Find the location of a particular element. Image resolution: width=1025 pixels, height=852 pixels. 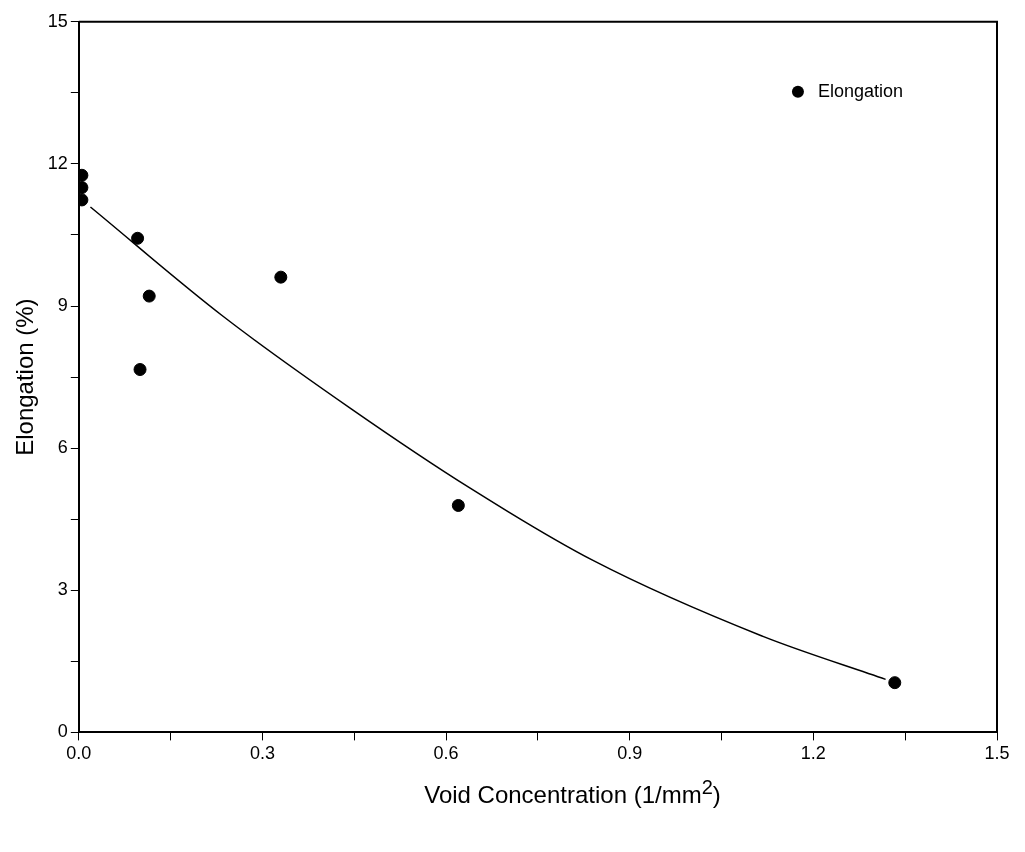

y-tick-label: 0 is located at coordinates (62, 731).